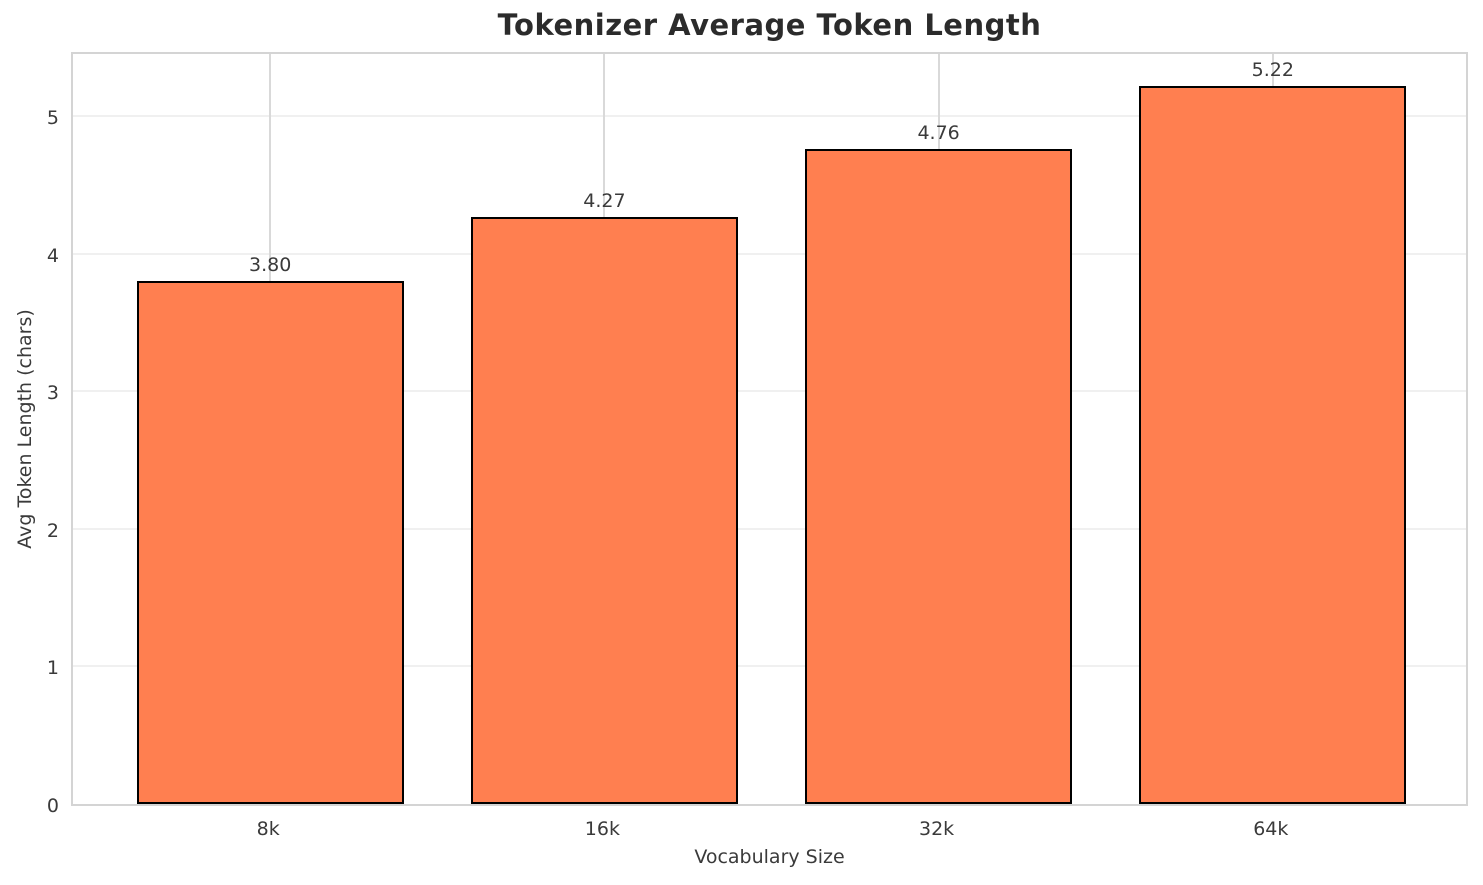  What do you see at coordinates (1271, 829) in the screenshot?
I see `x-tick-label: 64k` at bounding box center [1271, 829].